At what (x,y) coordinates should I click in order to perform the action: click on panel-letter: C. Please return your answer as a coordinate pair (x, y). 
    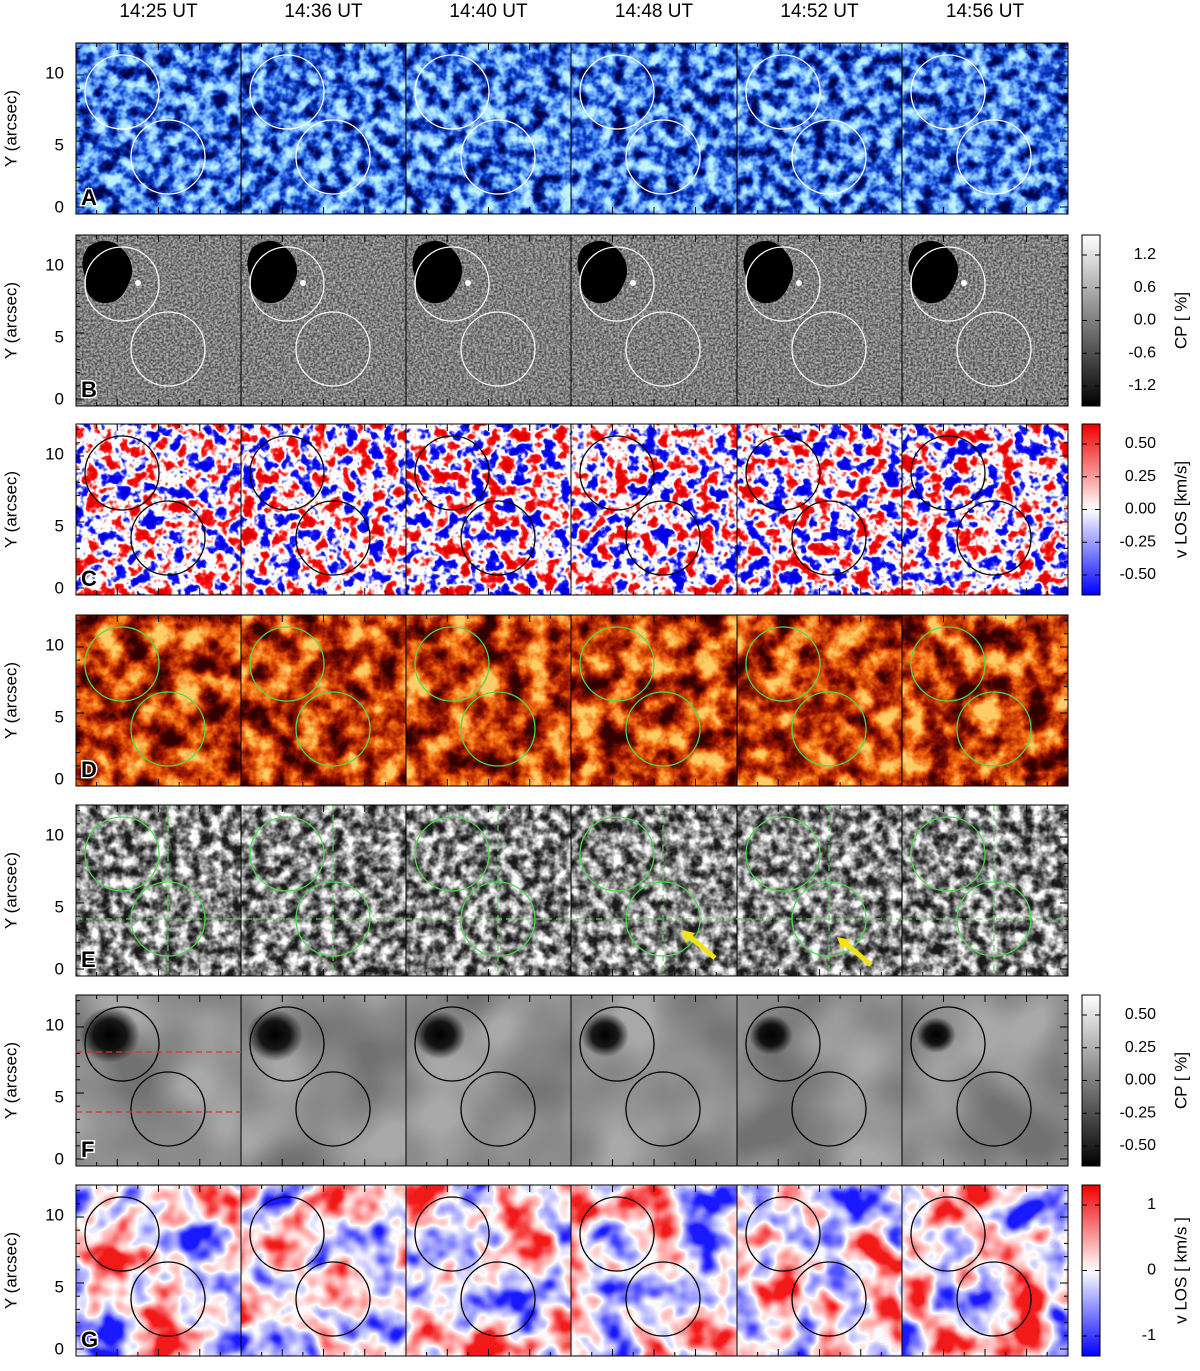
    Looking at the image, I should click on (89, 578).